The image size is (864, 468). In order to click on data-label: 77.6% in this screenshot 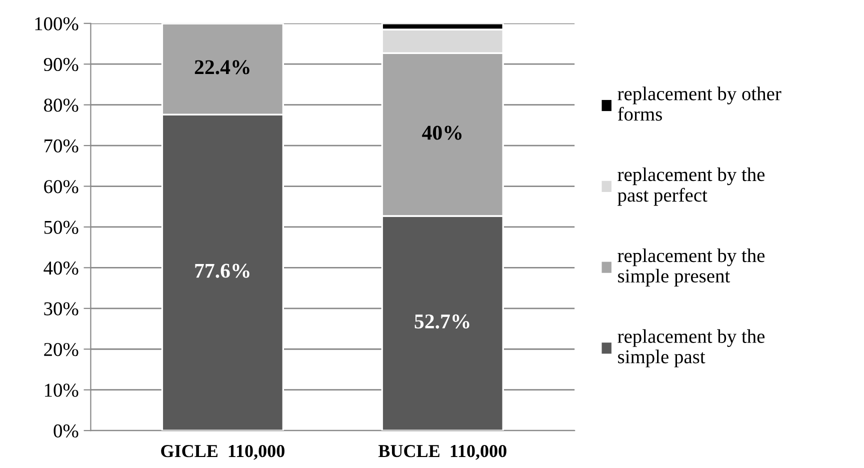, I will do `click(222, 271)`.